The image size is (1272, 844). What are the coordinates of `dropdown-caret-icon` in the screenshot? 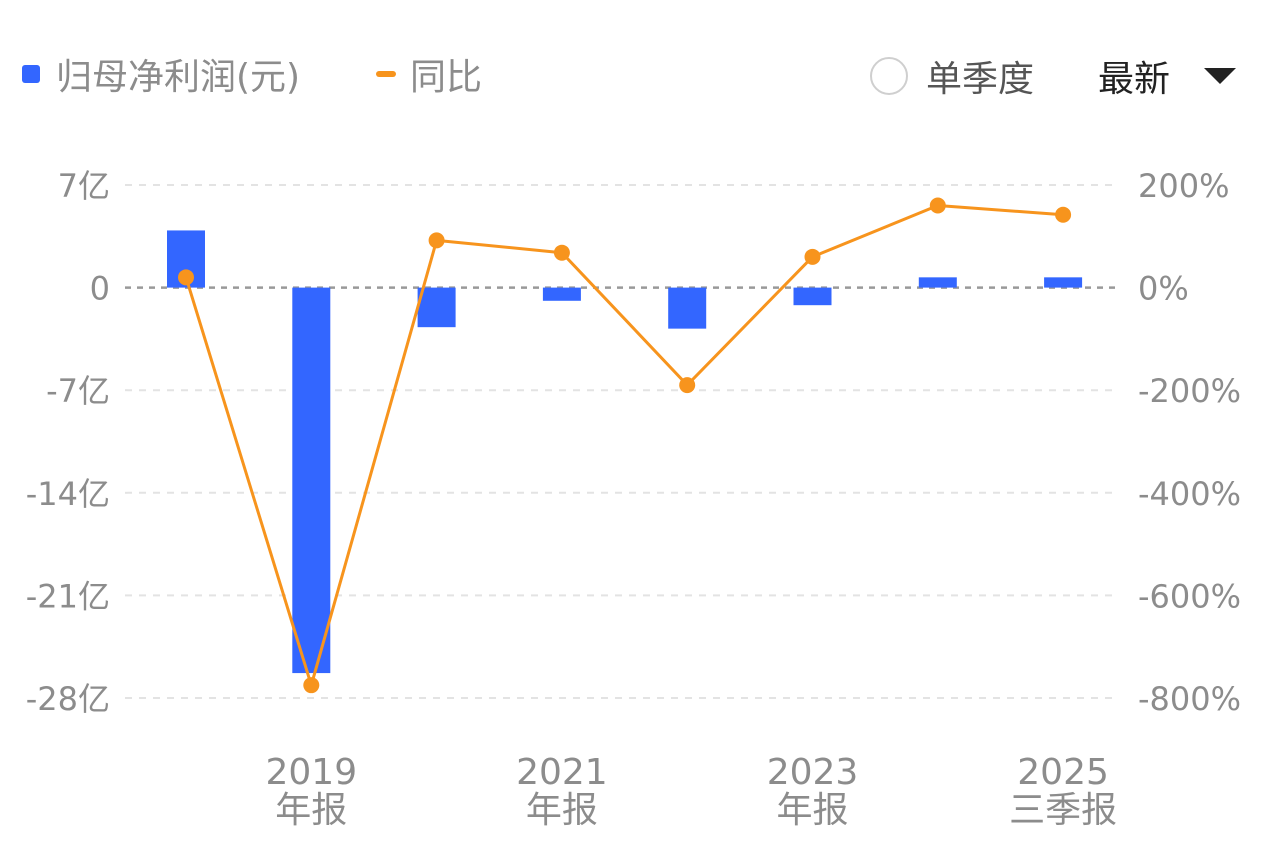 It's located at (1220, 76).